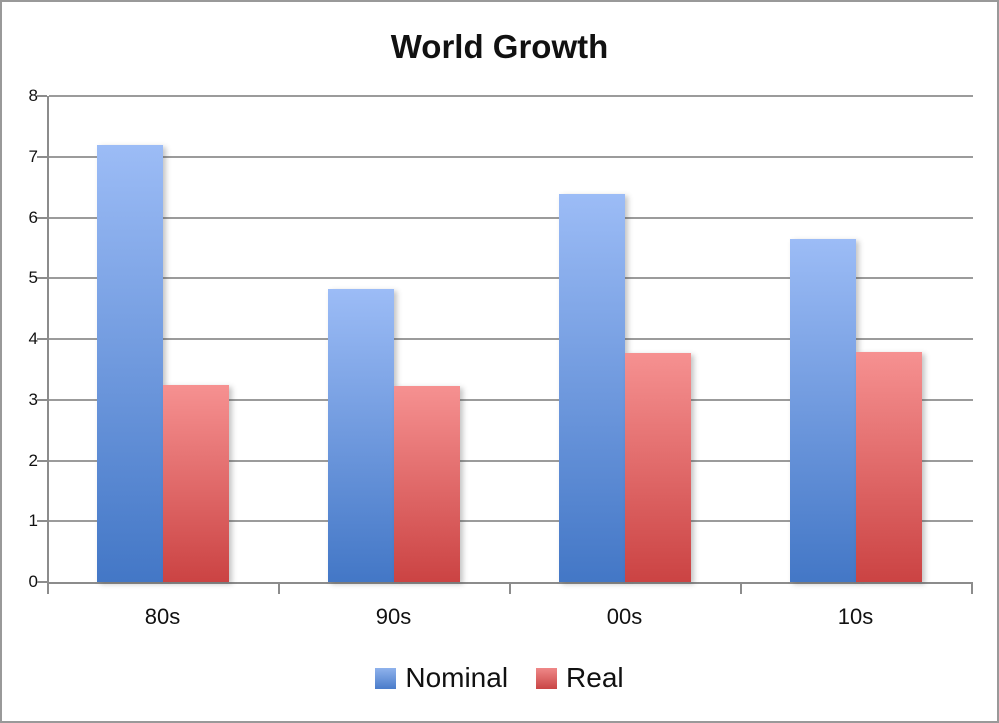 The width and height of the screenshot is (999, 723). I want to click on y-tick-label-5: 5, so click(33, 278).